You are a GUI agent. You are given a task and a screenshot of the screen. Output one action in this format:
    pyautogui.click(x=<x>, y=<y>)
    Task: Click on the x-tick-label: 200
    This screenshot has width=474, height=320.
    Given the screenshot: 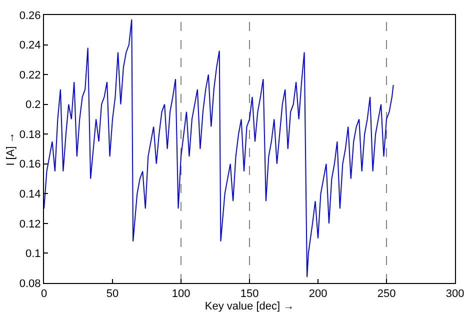 What is the action you would take?
    pyautogui.click(x=318, y=294)
    